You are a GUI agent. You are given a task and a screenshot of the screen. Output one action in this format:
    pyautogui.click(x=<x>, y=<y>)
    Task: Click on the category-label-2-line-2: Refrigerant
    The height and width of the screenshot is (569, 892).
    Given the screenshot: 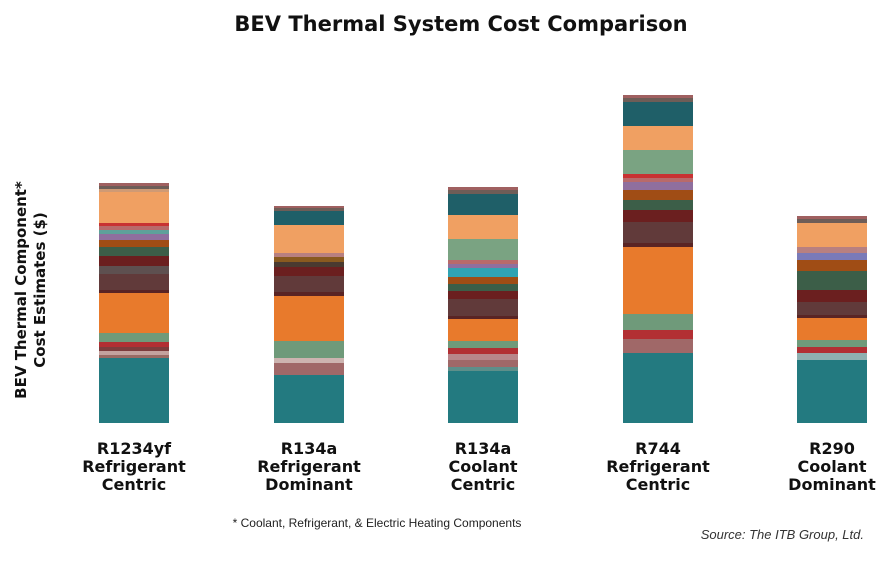 What is the action you would take?
    pyautogui.click(x=309, y=466)
    